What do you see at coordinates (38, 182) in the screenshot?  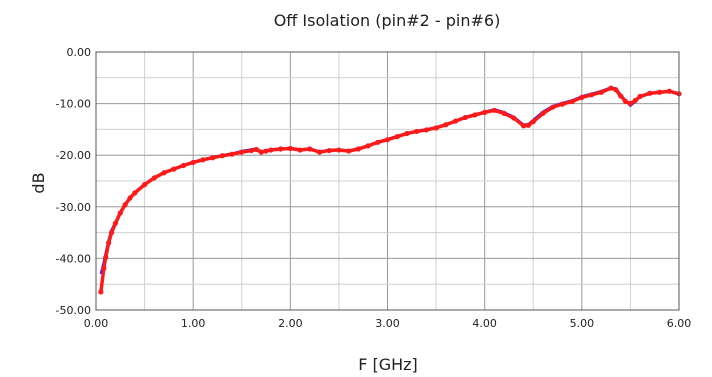 I see `y-axis-title: dB` at bounding box center [38, 182].